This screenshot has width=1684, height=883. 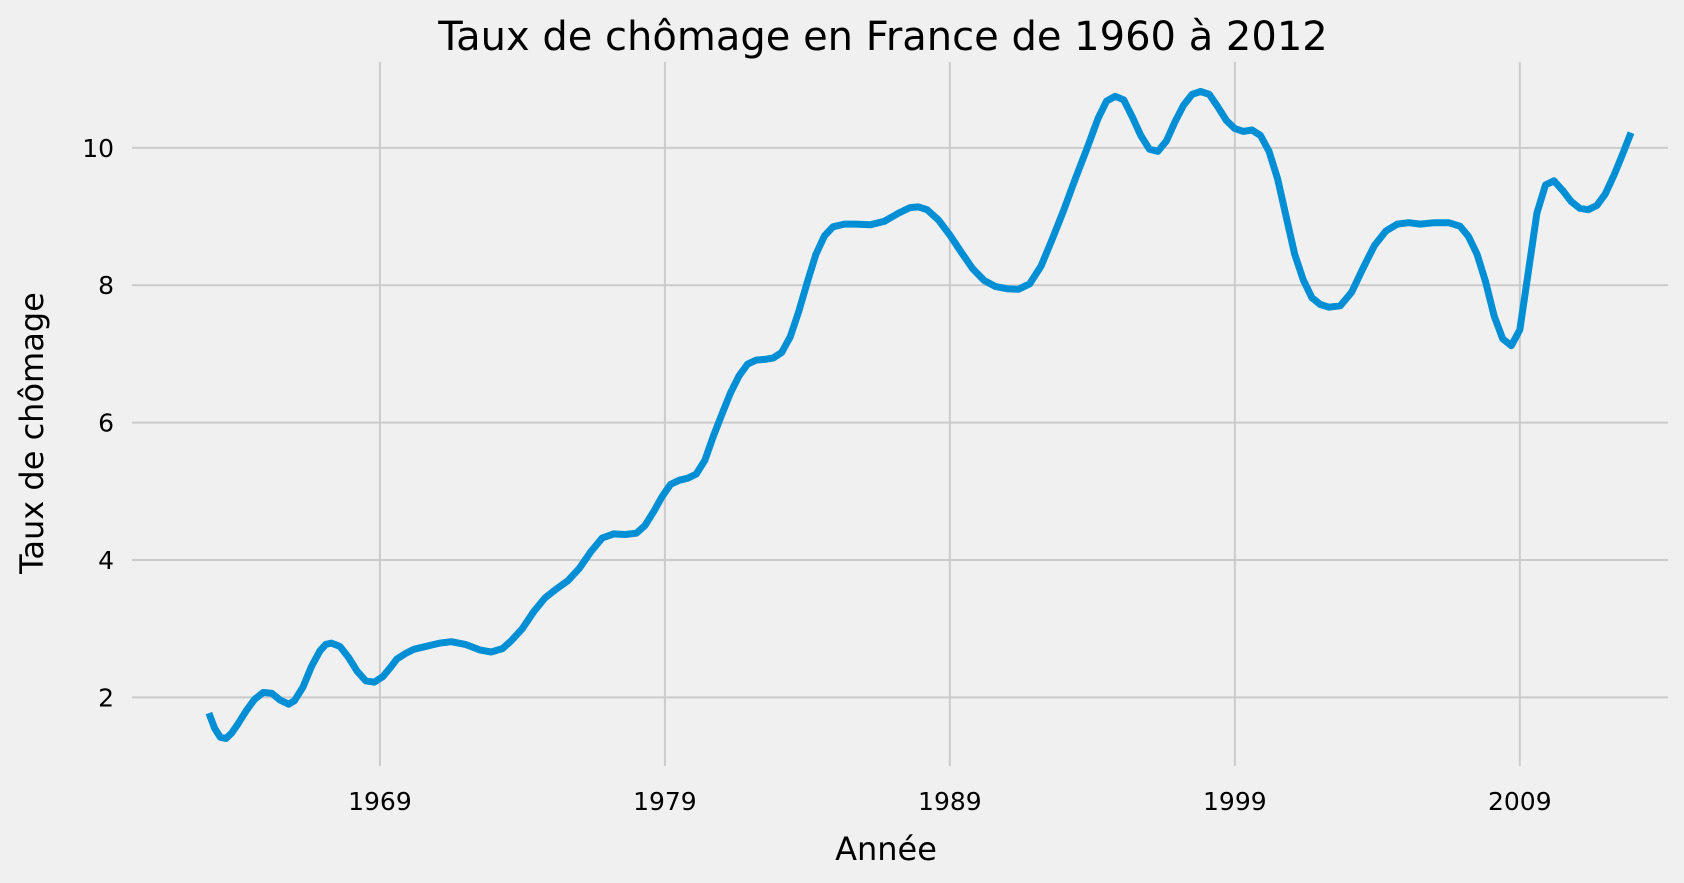 I want to click on x-axis-ticks: 1969 1979 1989 1999 2009, so click(x=950, y=801).